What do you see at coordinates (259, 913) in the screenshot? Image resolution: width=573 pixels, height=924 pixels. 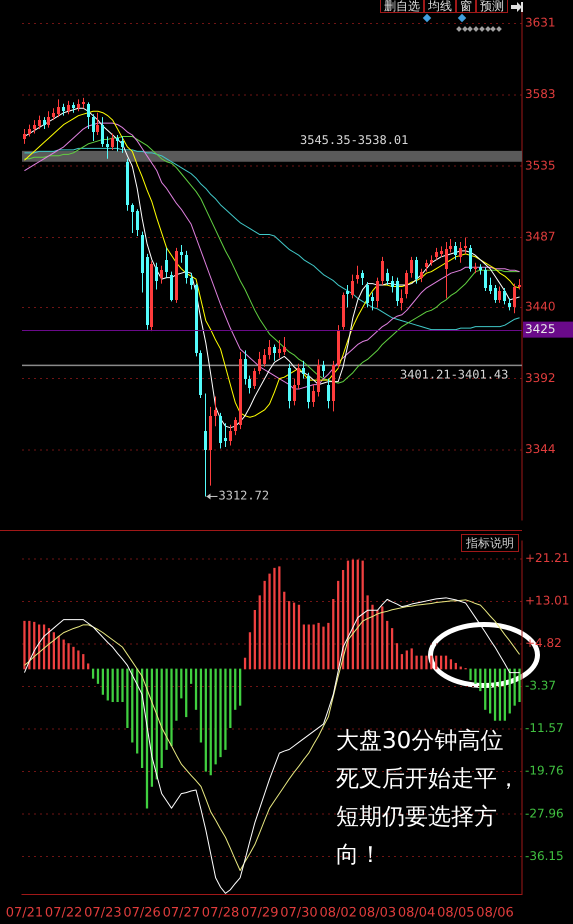 I see `x-tick-label: 07/29` at bounding box center [259, 913].